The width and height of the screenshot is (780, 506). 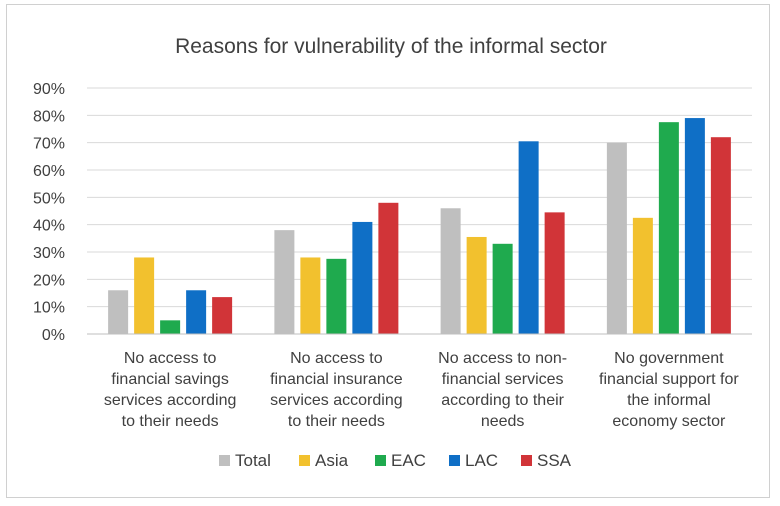 I want to click on legend: Total Asia EAC LAC SSA, so click(x=395, y=460).